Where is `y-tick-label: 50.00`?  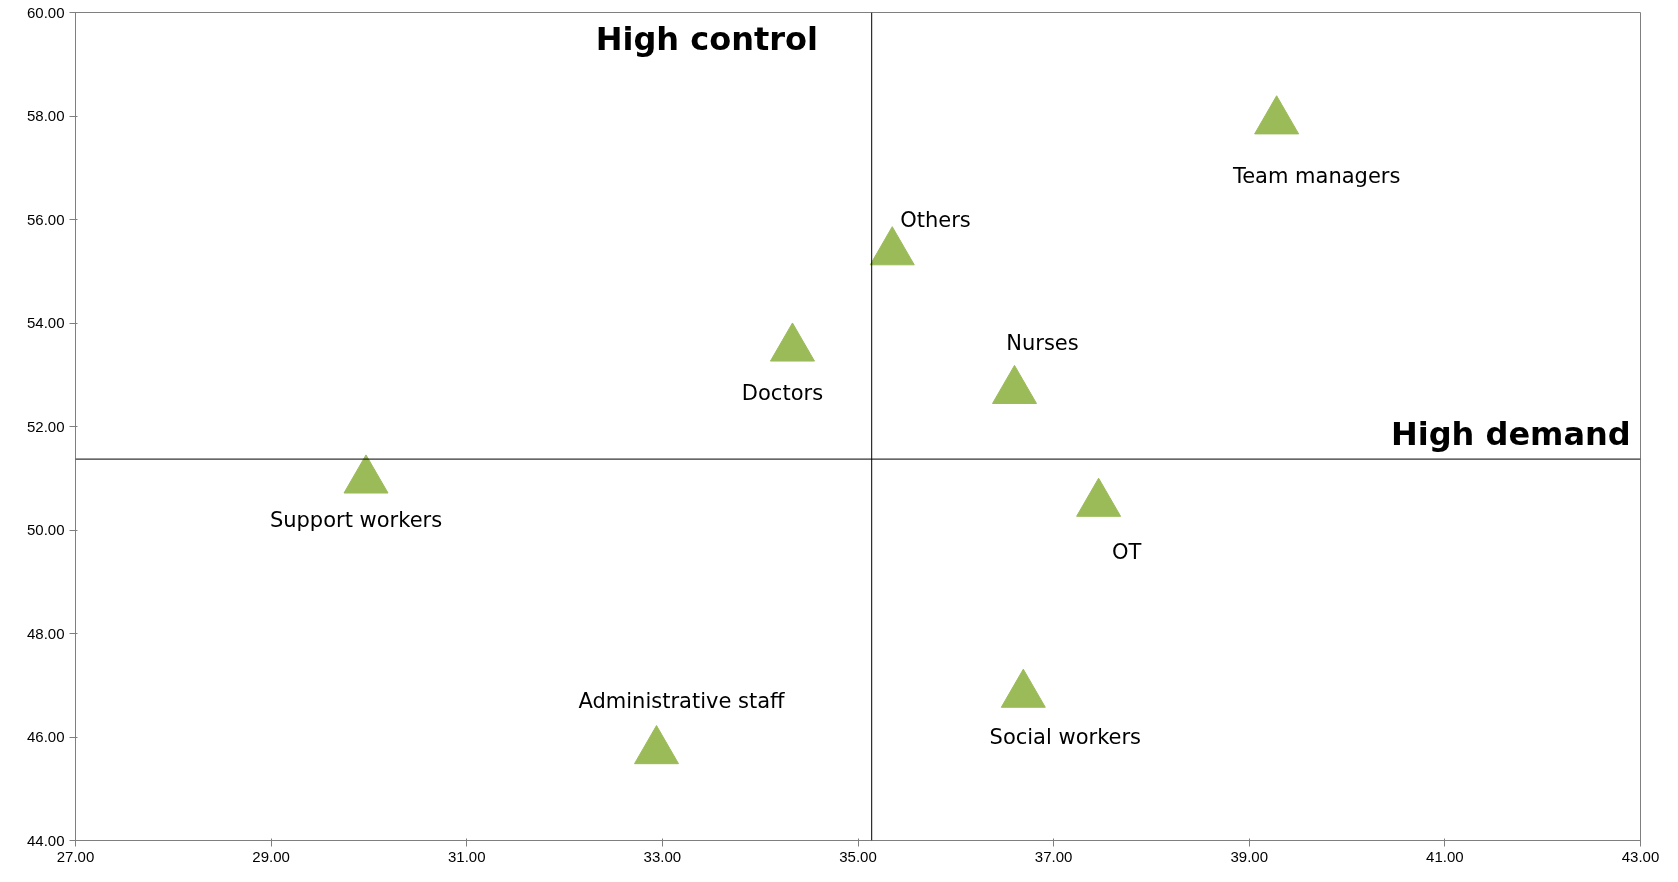 y-tick-label: 50.00 is located at coordinates (45, 529).